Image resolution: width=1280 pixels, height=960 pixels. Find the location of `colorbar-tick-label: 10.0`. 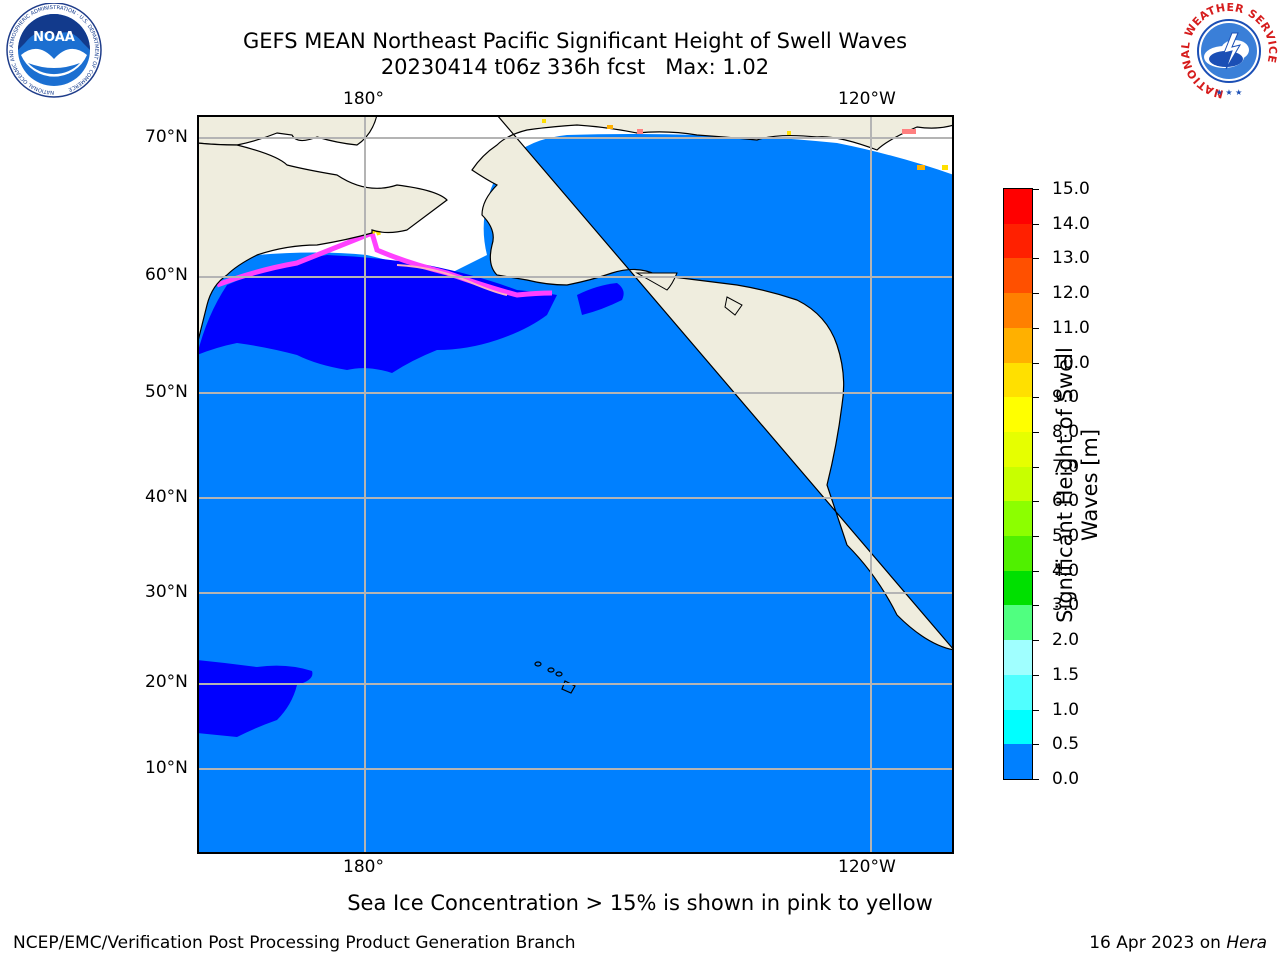

colorbar-tick-label: 10.0 is located at coordinates (1071, 362).